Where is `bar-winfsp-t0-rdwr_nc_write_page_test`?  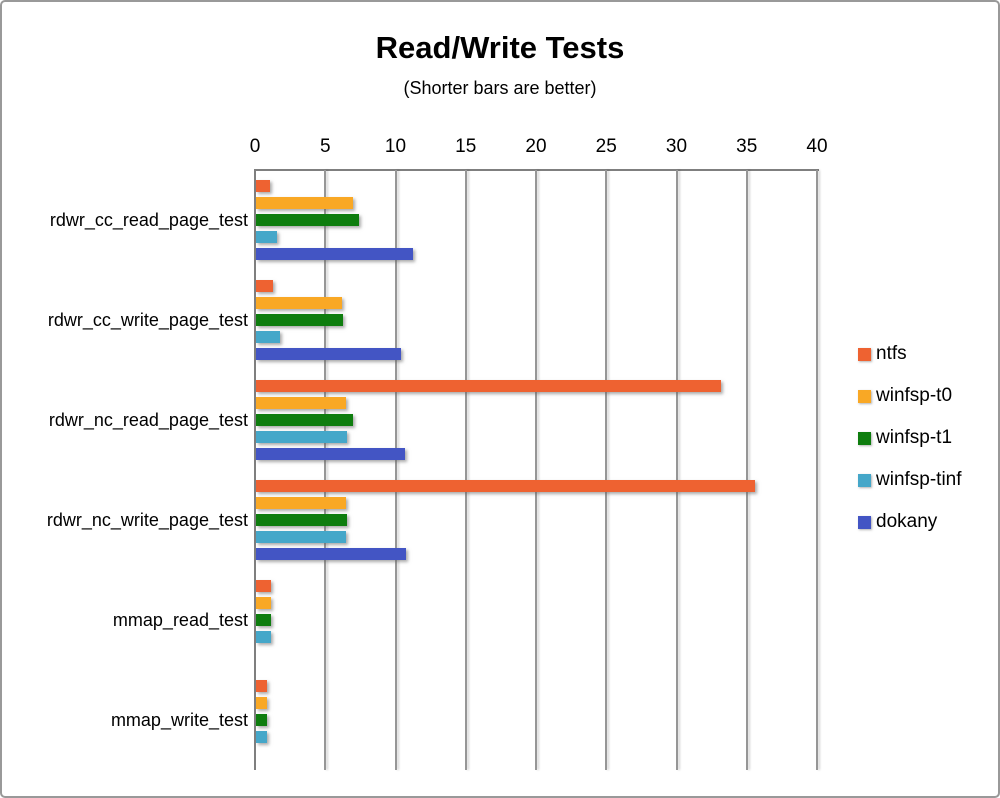 bar-winfsp-t0-rdwr_nc_write_page_test is located at coordinates (301, 503).